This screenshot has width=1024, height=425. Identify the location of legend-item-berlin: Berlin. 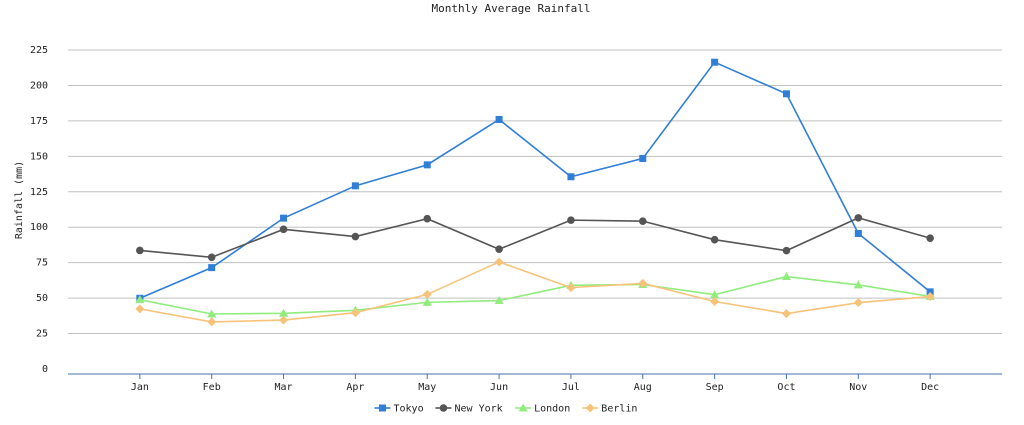
(609, 409).